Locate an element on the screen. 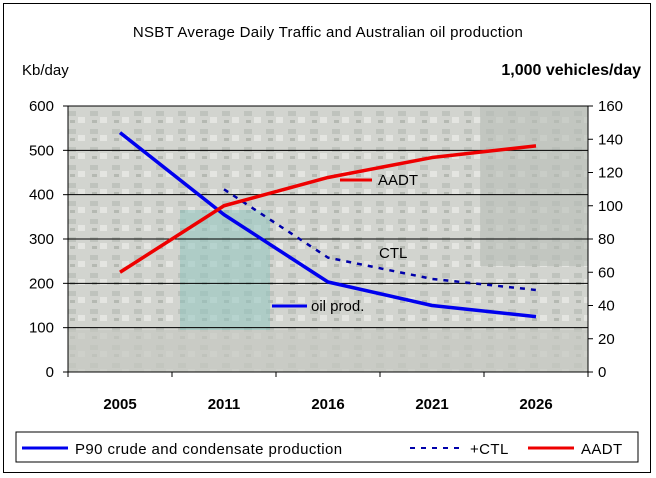  left-tick-label: 100 is located at coordinates (41, 328).